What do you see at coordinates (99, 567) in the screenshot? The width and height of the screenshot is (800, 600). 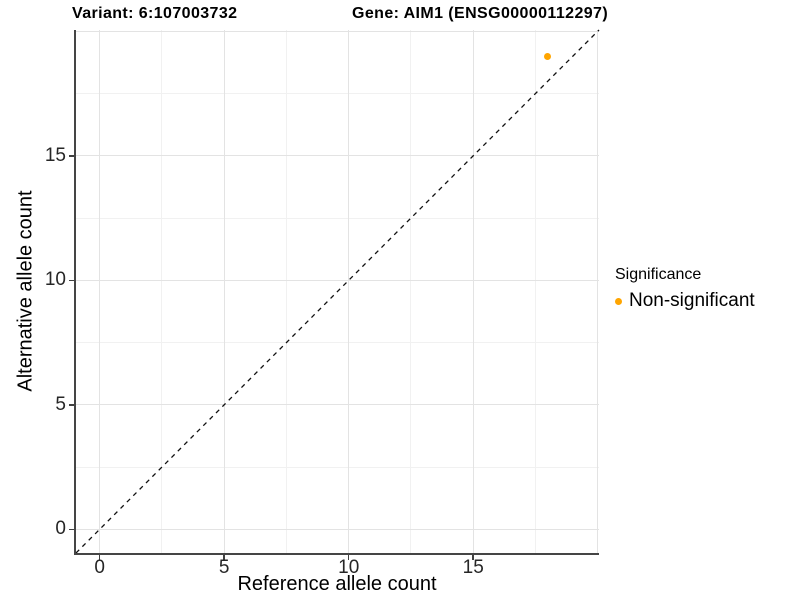 I see `x-tick-label: 0` at bounding box center [99, 567].